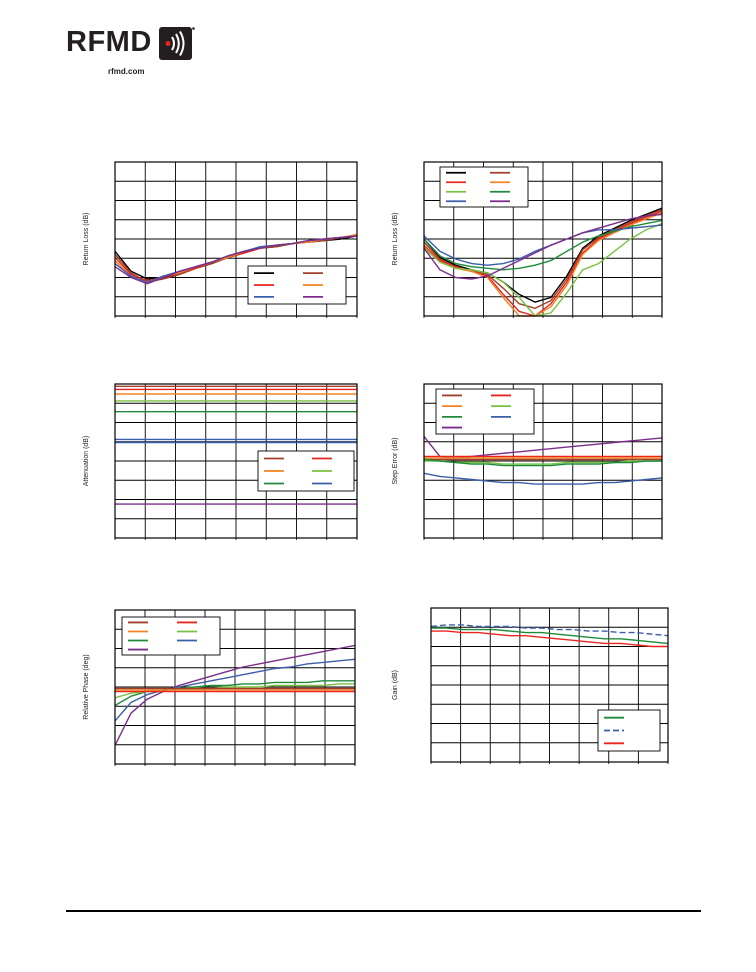 The width and height of the screenshot is (756, 972). What do you see at coordinates (395, 685) in the screenshot?
I see `y-axis-label: Gain (dB)` at bounding box center [395, 685].